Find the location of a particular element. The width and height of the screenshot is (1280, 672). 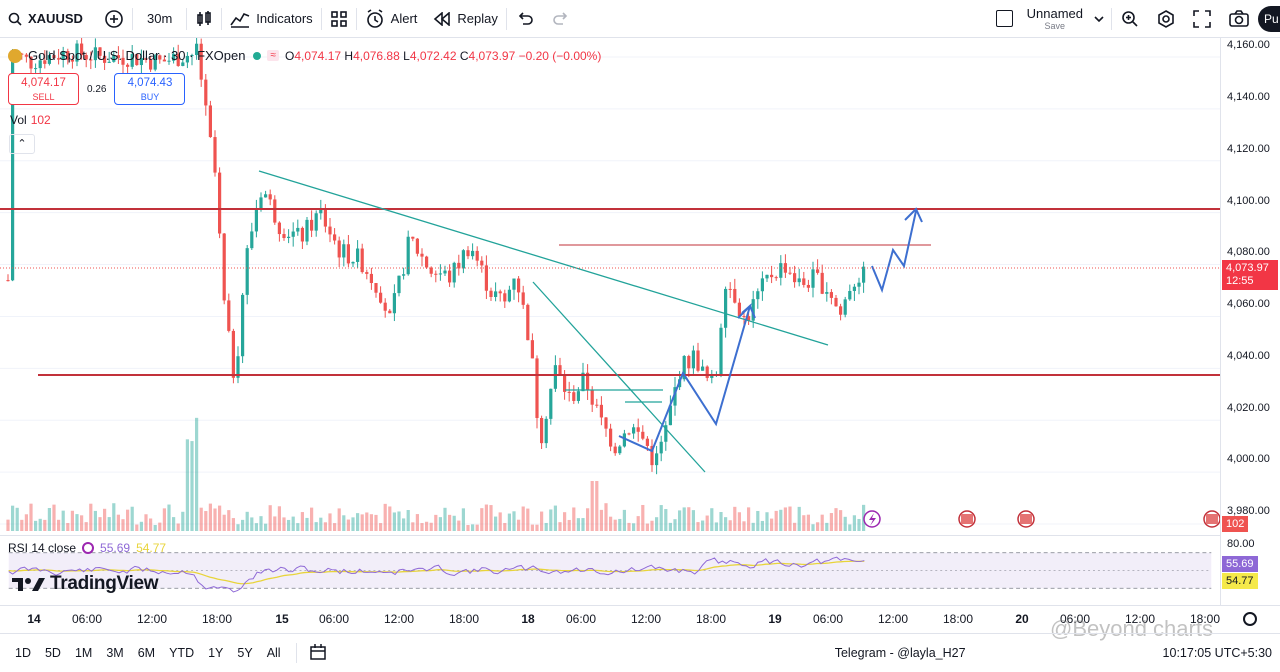

publish-label: Pu is located at coordinates (1269, 18).